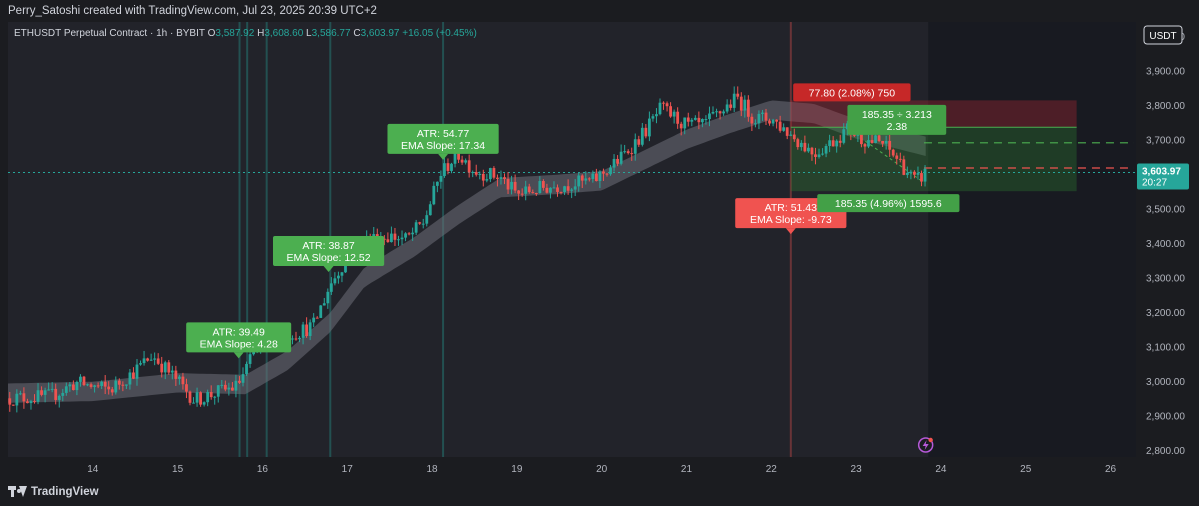 This screenshot has height=506, width=1199. What do you see at coordinates (53, 492) in the screenshot?
I see `tradingview-logo: TradingView` at bounding box center [53, 492].